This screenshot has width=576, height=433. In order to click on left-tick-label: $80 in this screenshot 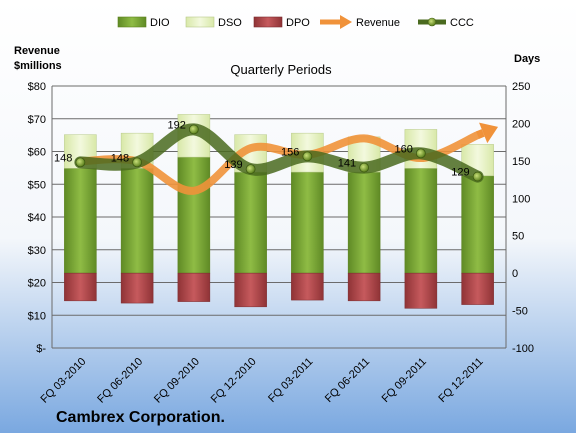, I will do `click(37, 87)`.